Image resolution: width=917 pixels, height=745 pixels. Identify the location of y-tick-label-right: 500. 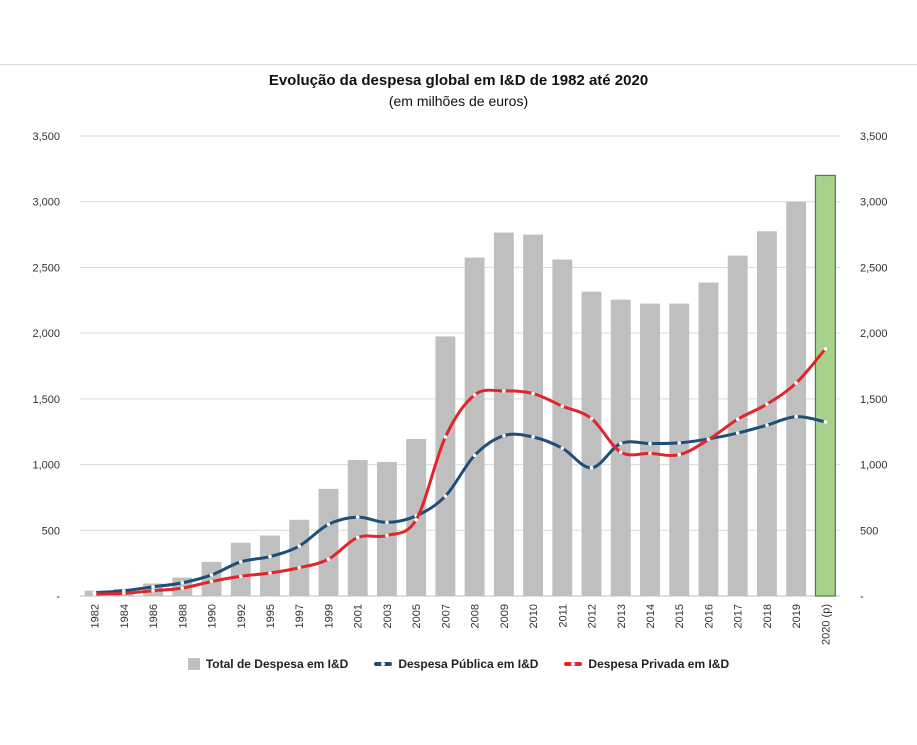
(869, 531).